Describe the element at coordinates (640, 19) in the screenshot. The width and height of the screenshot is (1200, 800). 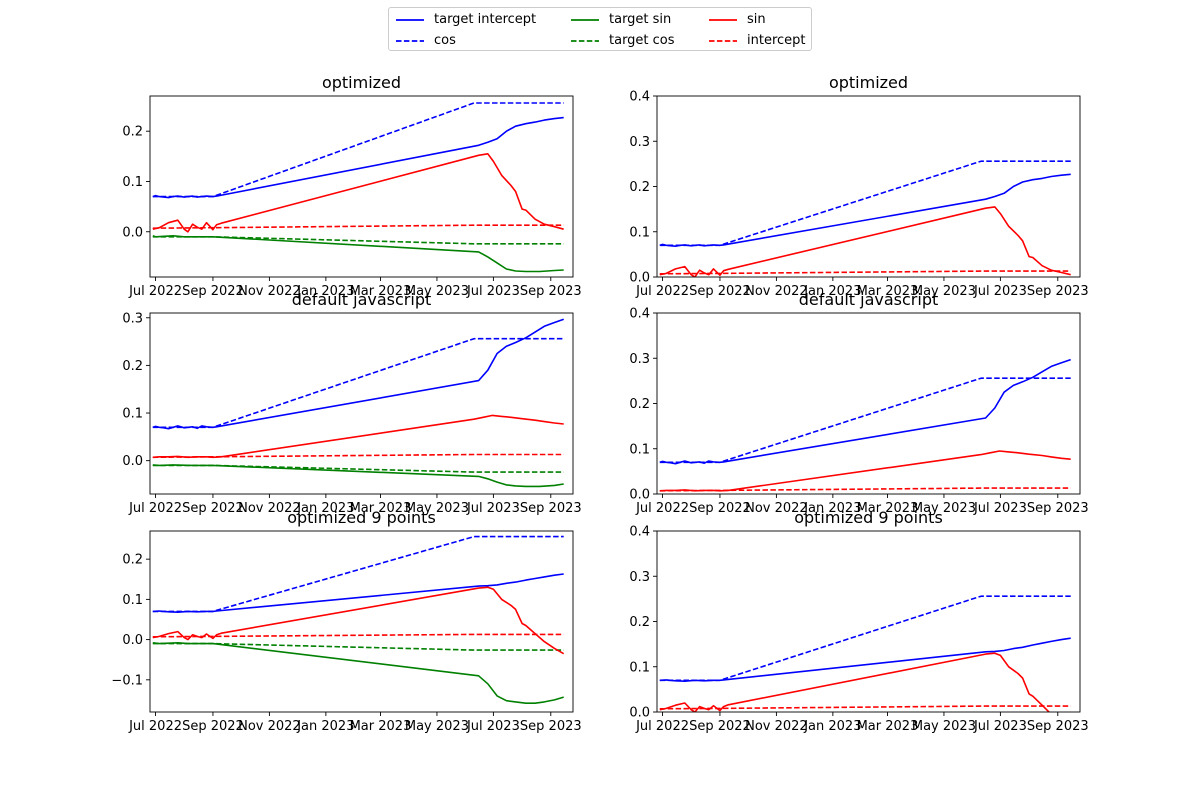
I see `legend-label: target sin` at that location.